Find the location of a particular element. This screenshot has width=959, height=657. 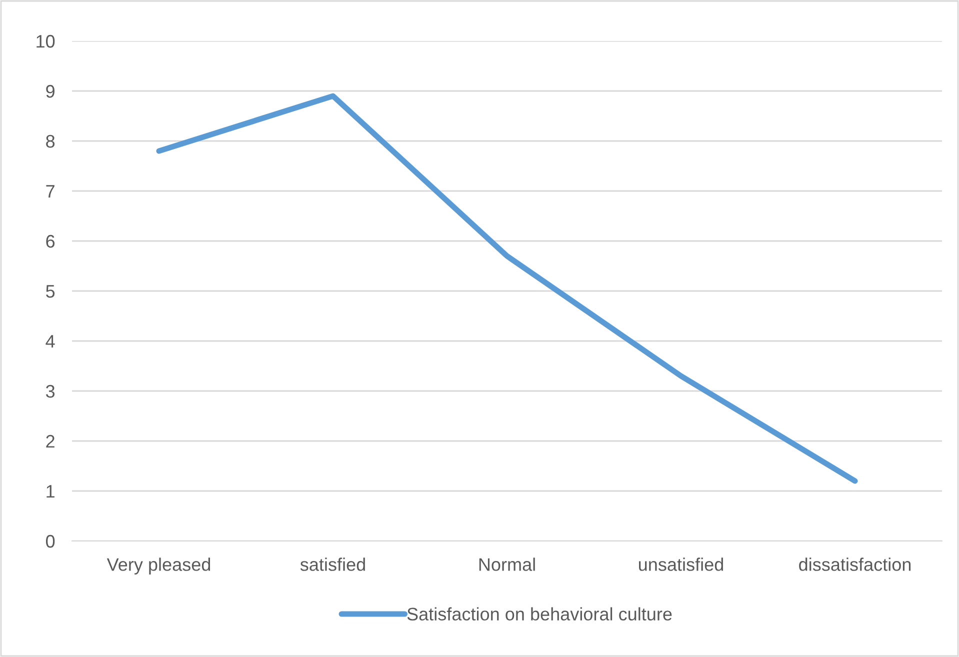

y-tick-label: 1 is located at coordinates (50, 491).